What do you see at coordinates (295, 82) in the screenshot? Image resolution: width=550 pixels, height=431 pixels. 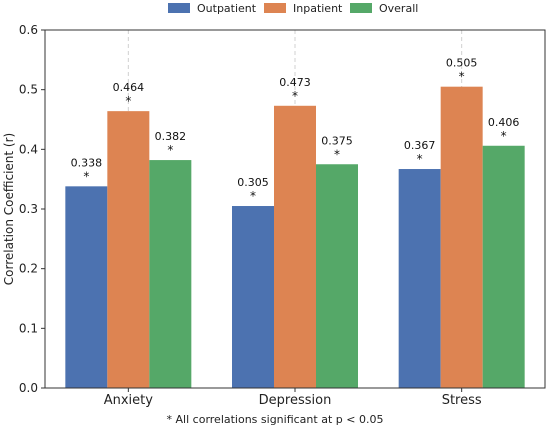 I see `value-label: 0.473` at bounding box center [295, 82].